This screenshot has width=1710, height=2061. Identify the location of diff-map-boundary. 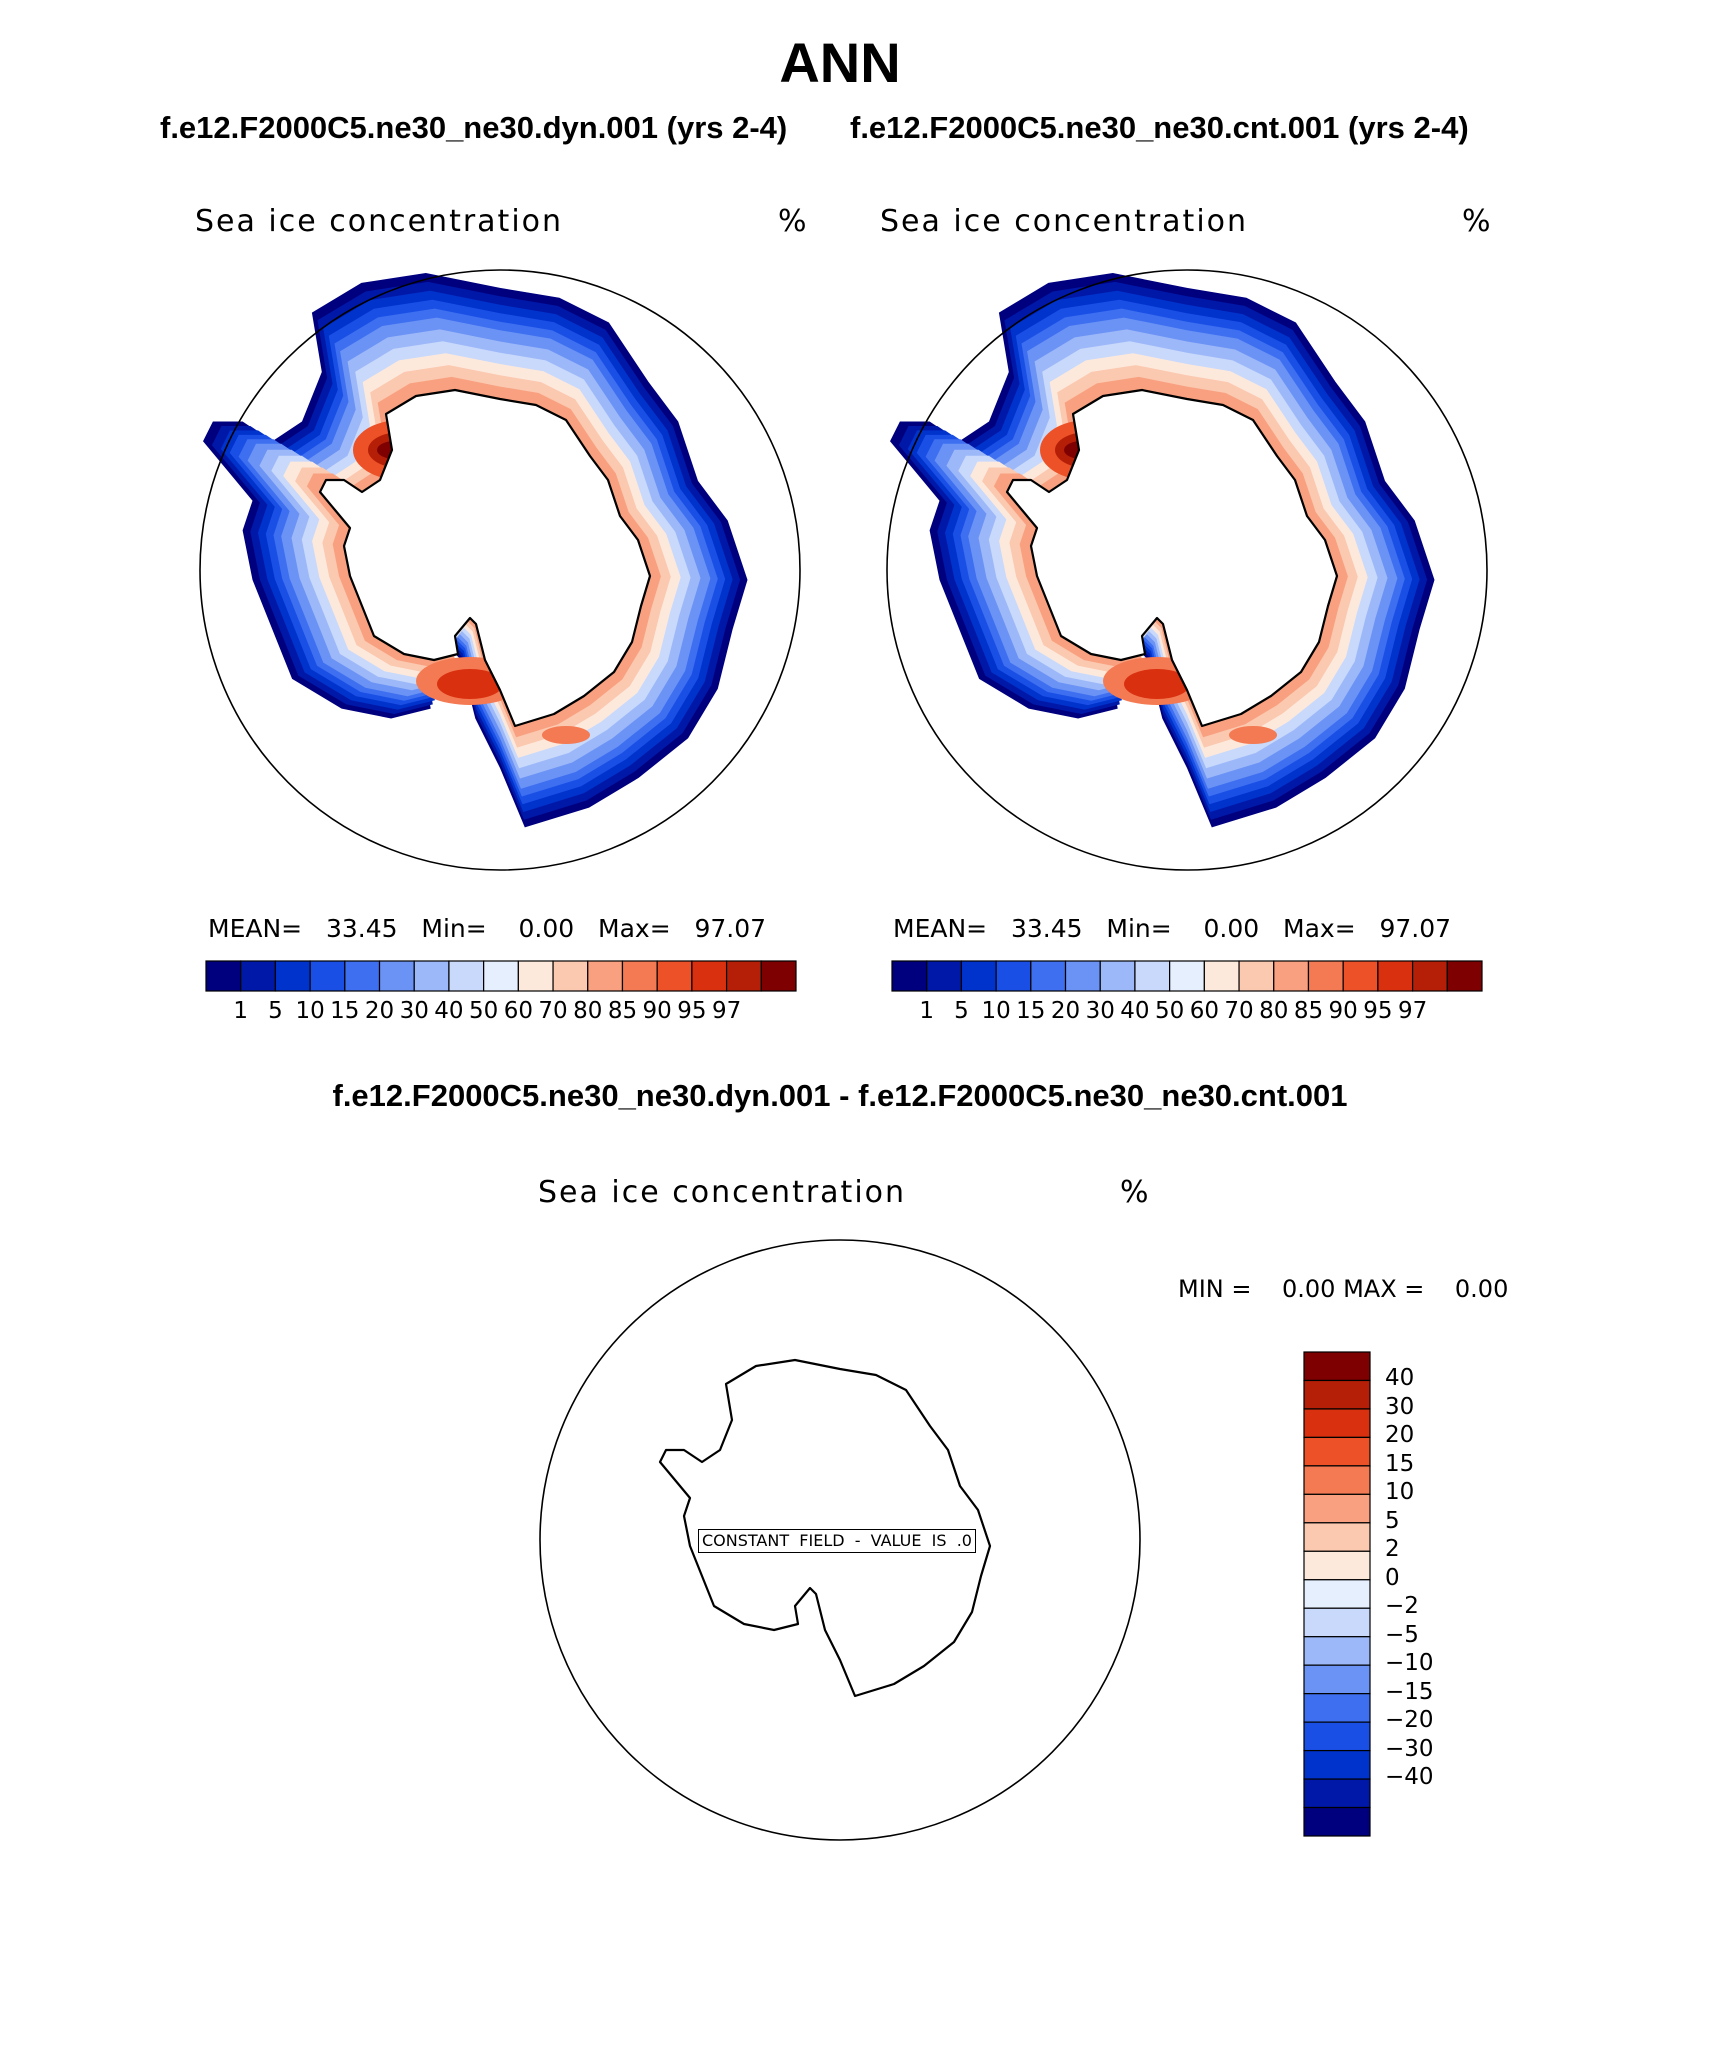
(840, 1540).